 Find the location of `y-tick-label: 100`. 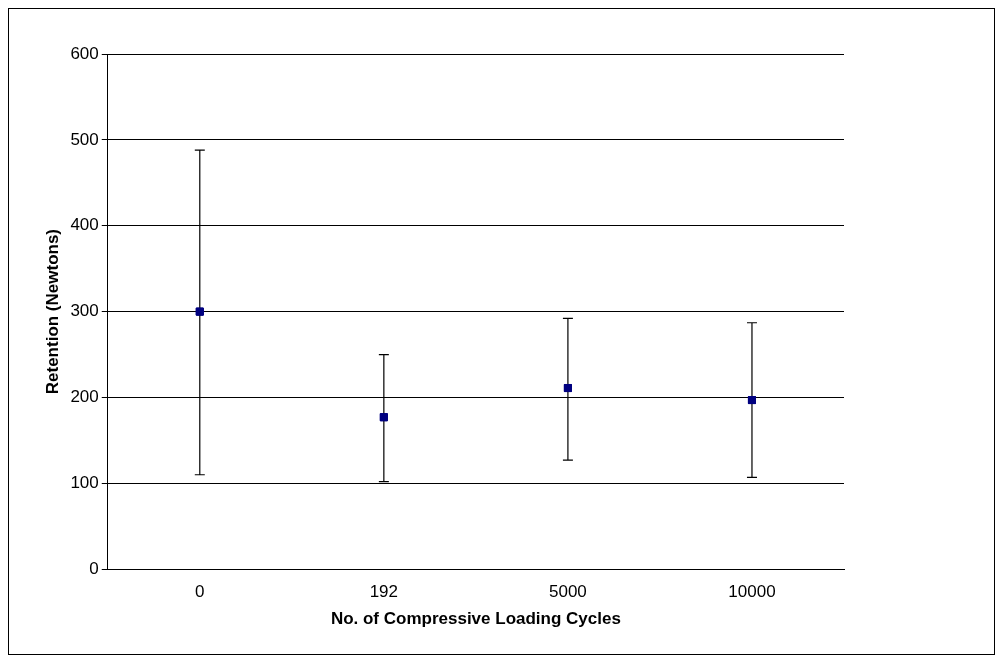

y-tick-label: 100 is located at coordinates (84, 483).